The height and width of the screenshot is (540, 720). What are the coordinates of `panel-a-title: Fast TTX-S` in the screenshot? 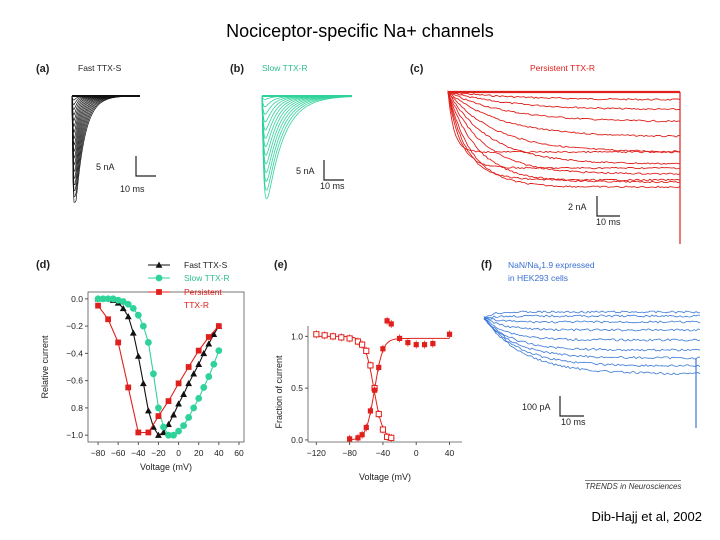 It's located at (100, 68).